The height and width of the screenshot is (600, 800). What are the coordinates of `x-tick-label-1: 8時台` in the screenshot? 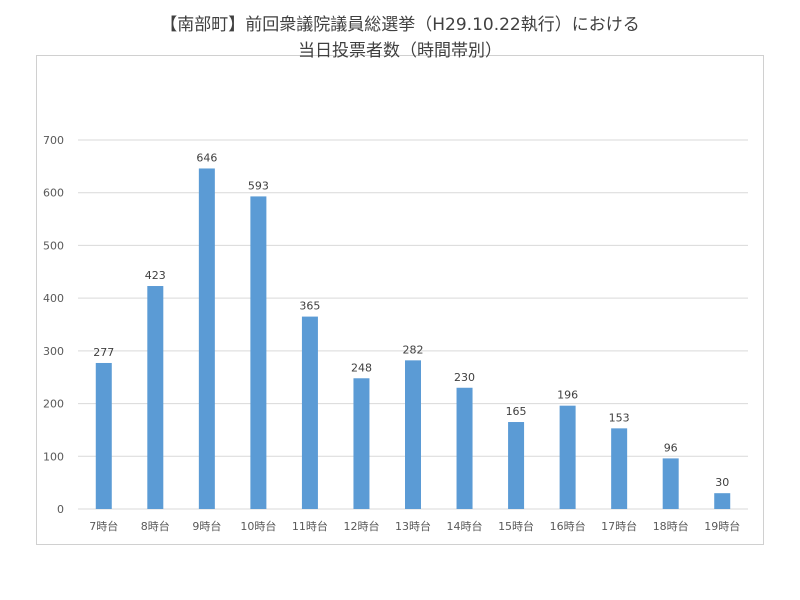 It's located at (155, 526).